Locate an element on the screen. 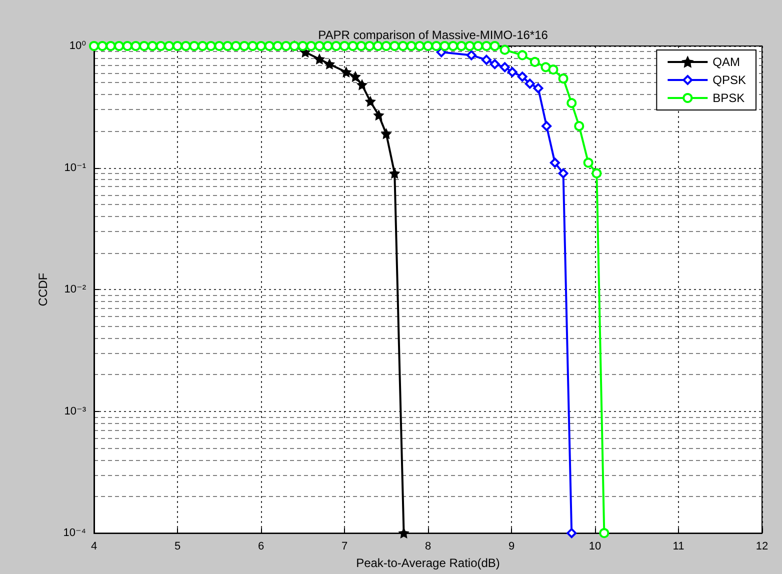 Image resolution: width=782 pixels, height=574 pixels. x-tick-label: 8 is located at coordinates (428, 546).